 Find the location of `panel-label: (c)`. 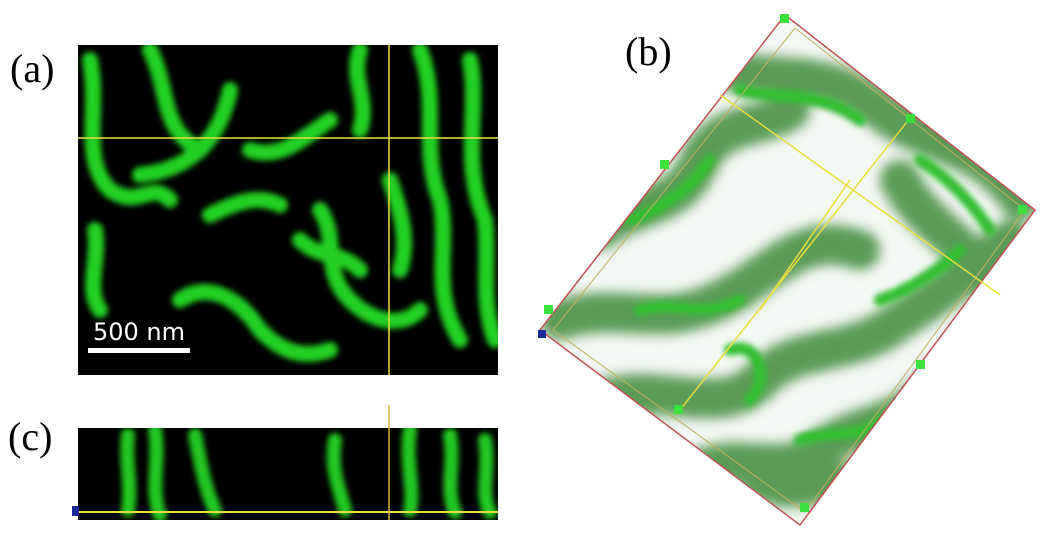

panel-label: (c) is located at coordinates (30, 436).